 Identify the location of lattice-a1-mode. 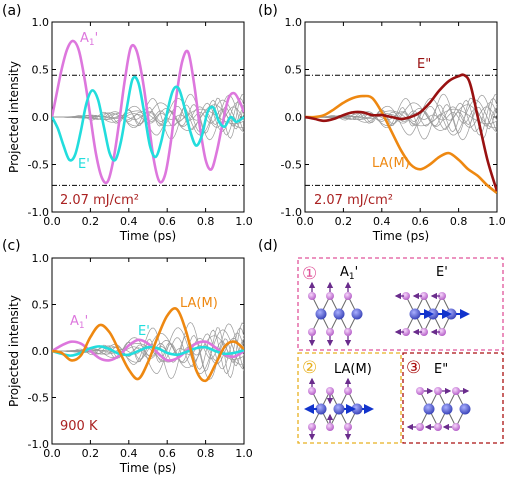
(335, 314).